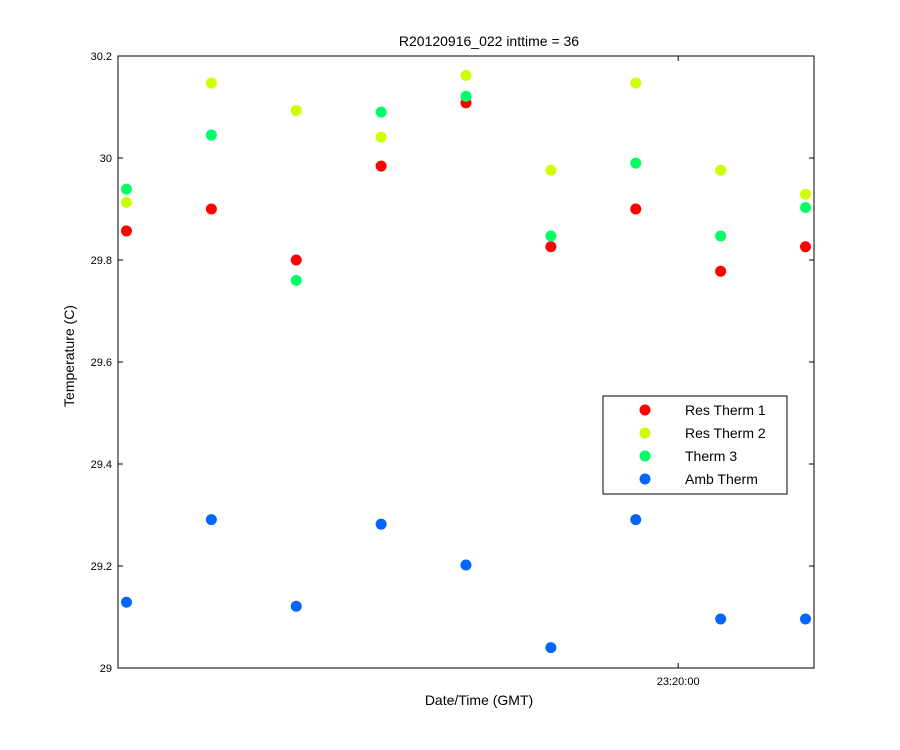 This screenshot has width=900, height=750. I want to click on legend-box, so click(695, 445).